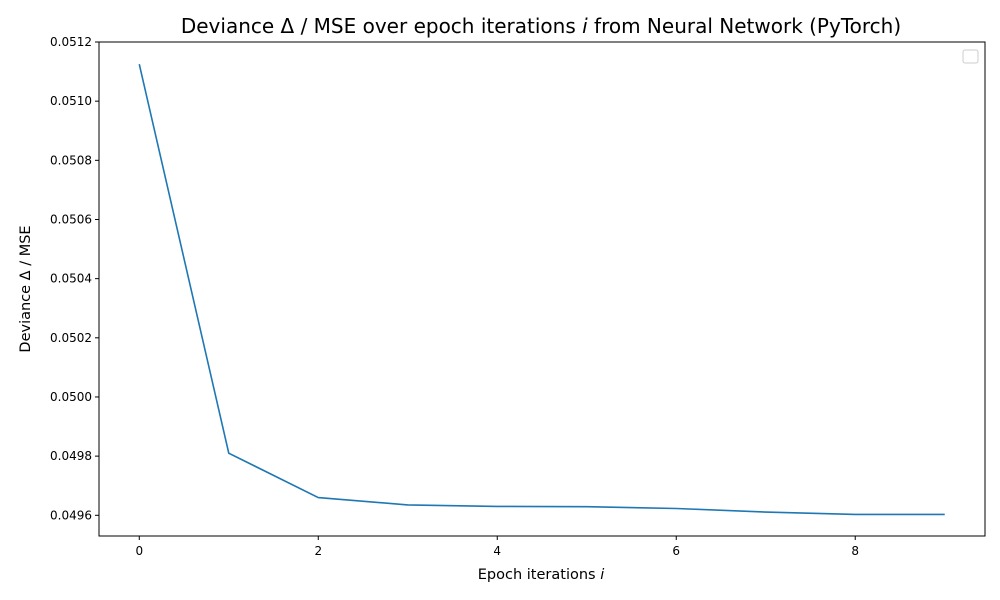 This screenshot has height=600, width=1000. What do you see at coordinates (71, 219) in the screenshot?
I see `y-tick-label: 0.0506` at bounding box center [71, 219].